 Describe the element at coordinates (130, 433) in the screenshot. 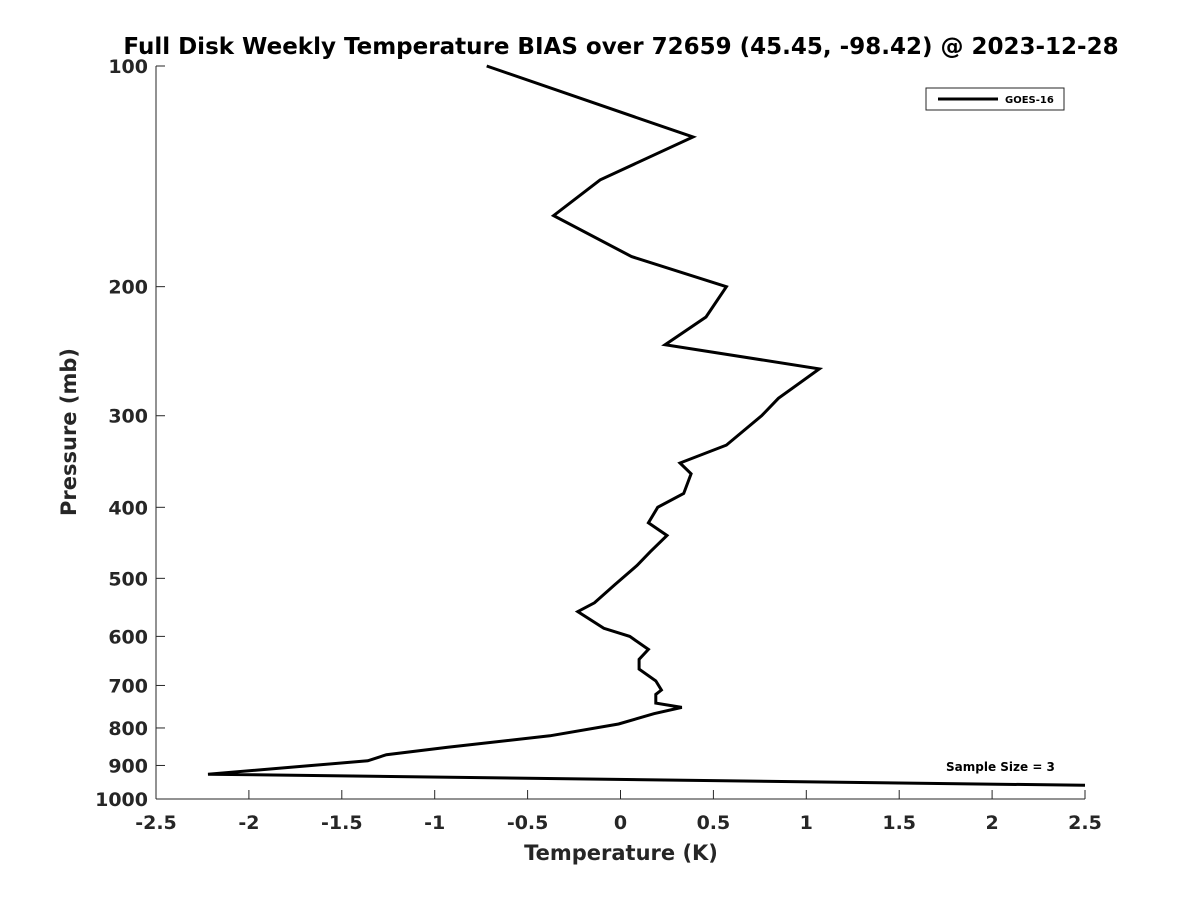

I see `y-axis-ticks: 100 200 300 400 500 600 700 800 900 1000` at that location.